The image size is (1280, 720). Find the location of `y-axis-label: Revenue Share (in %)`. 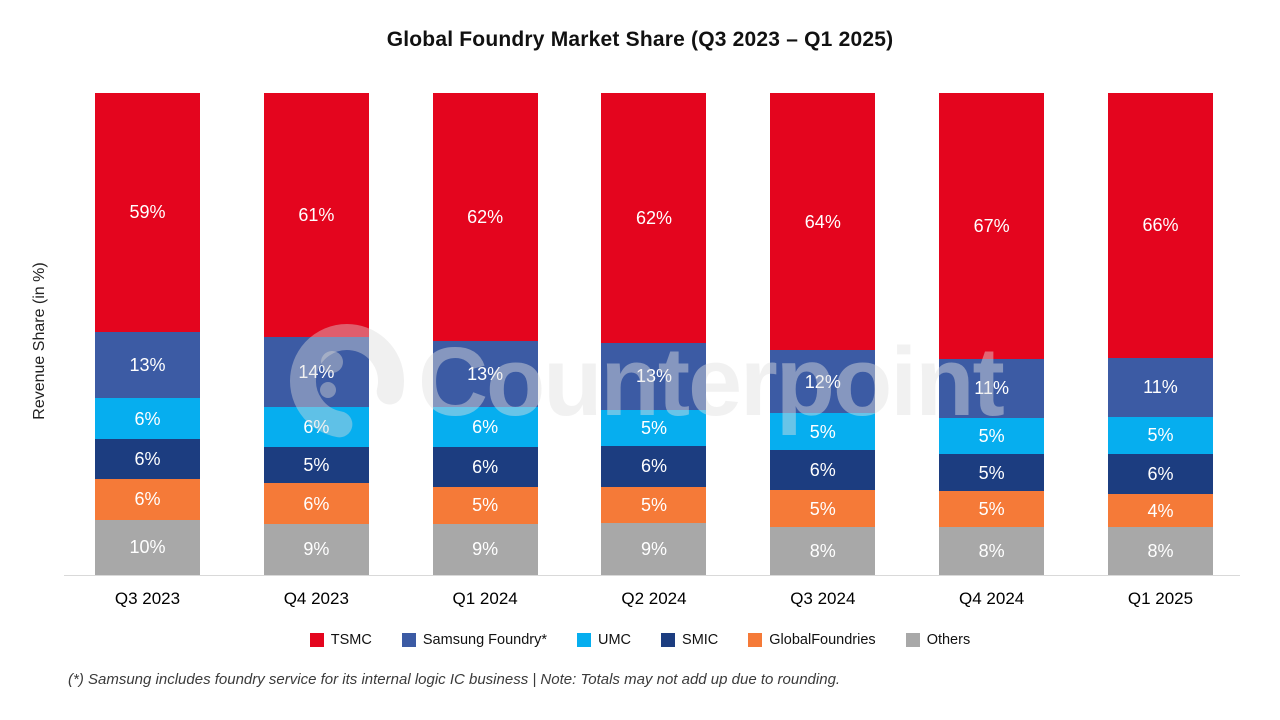

y-axis-label: Revenue Share (in %) is located at coordinates (39, 341).